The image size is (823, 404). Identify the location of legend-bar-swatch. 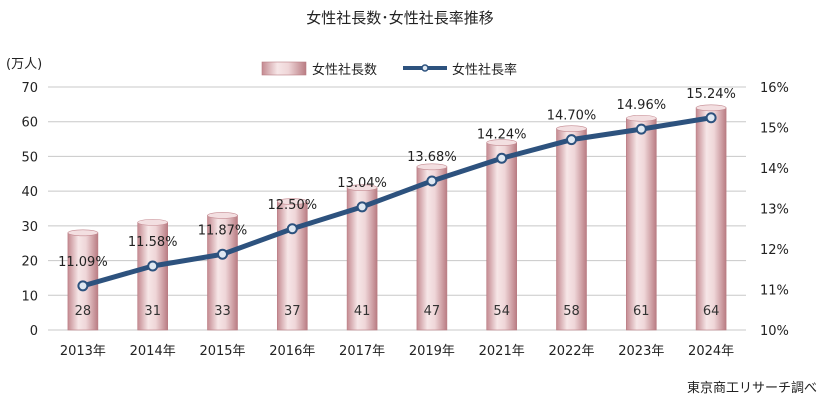
(284, 68).